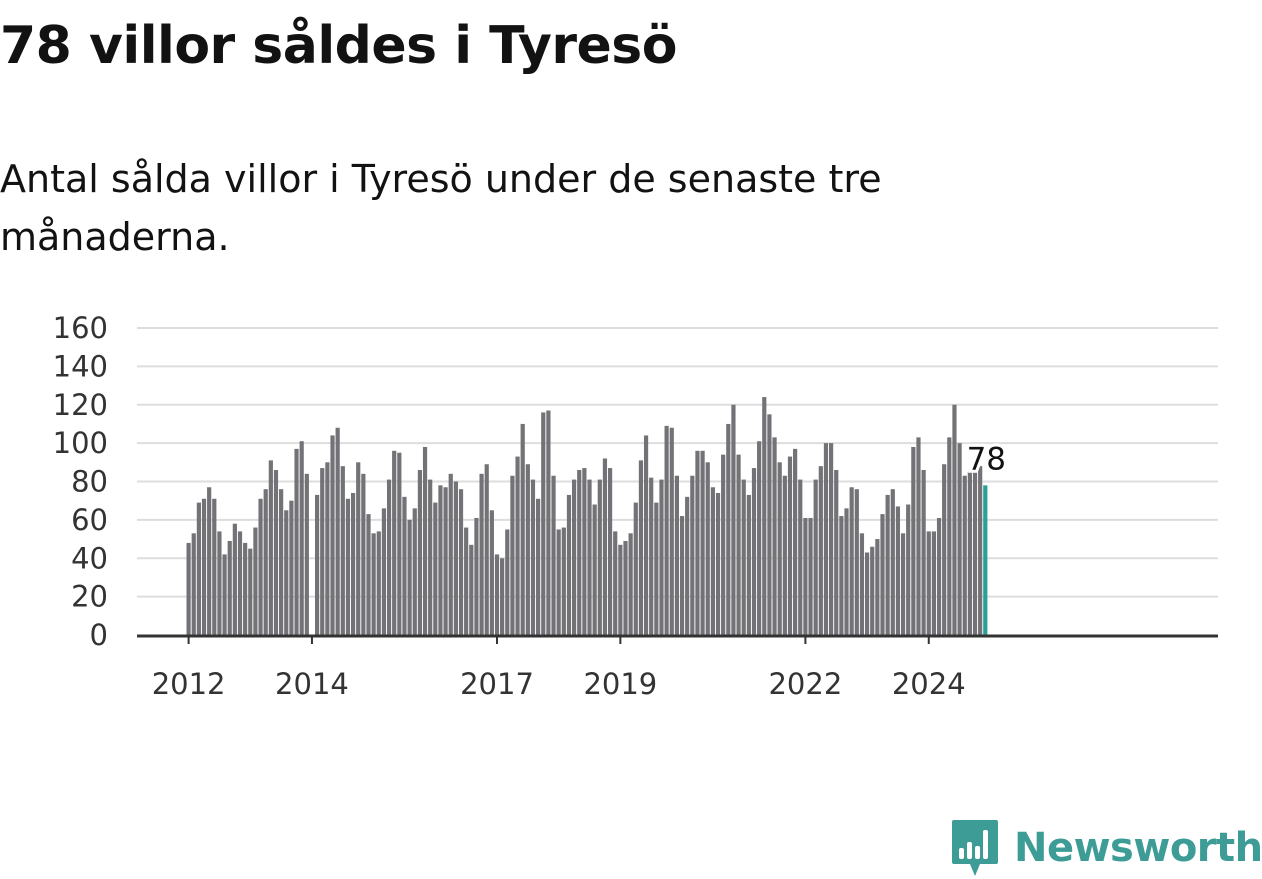 Image resolution: width=1262 pixels, height=879 pixels. Describe the element at coordinates (805, 684) in the screenshot. I see `x-tick-label: 2022` at that location.